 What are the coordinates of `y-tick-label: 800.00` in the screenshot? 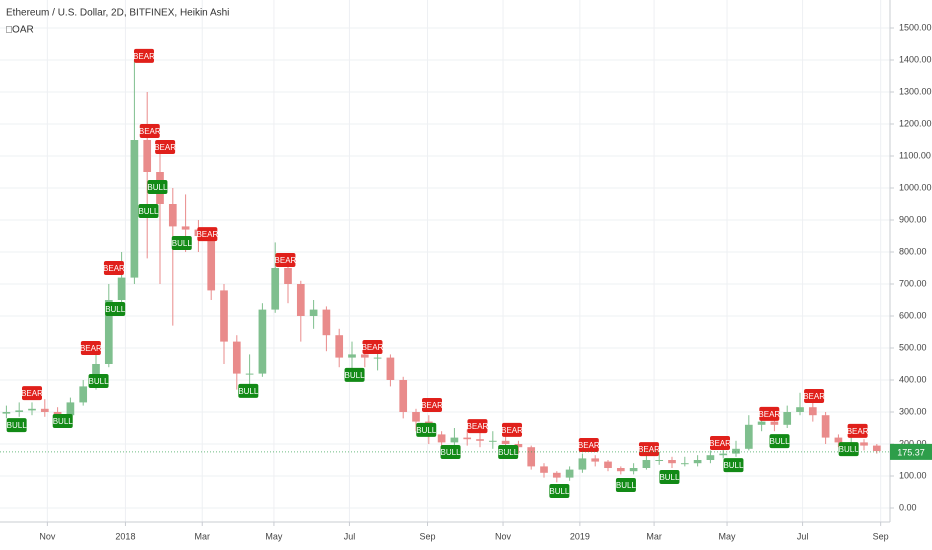 It's located at (913, 251).